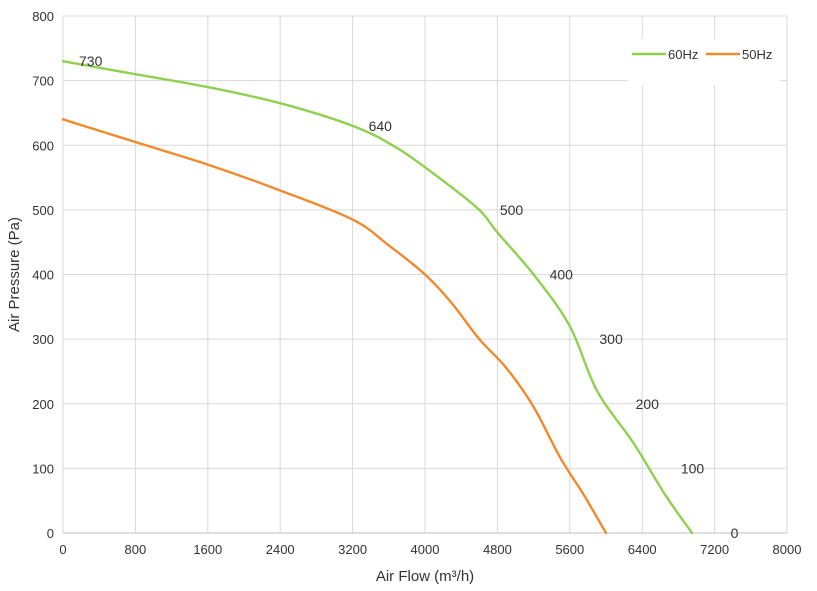 This screenshot has height=591, width=817. I want to click on x-tick-label: 1600, so click(207, 549).